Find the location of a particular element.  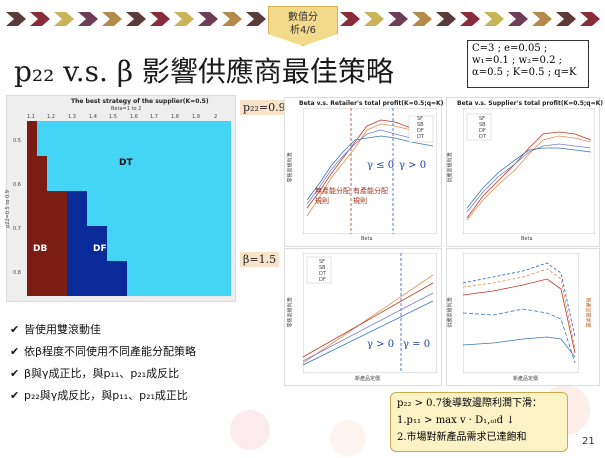

supplier-chart-svg is located at coordinates (529, 171).